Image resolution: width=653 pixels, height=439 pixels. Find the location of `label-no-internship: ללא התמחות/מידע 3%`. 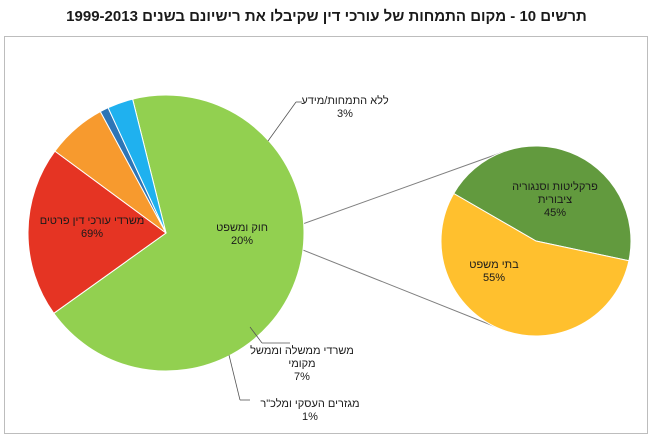

label-no-internship: ללא התמחות/מידע 3% is located at coordinates (344, 107).